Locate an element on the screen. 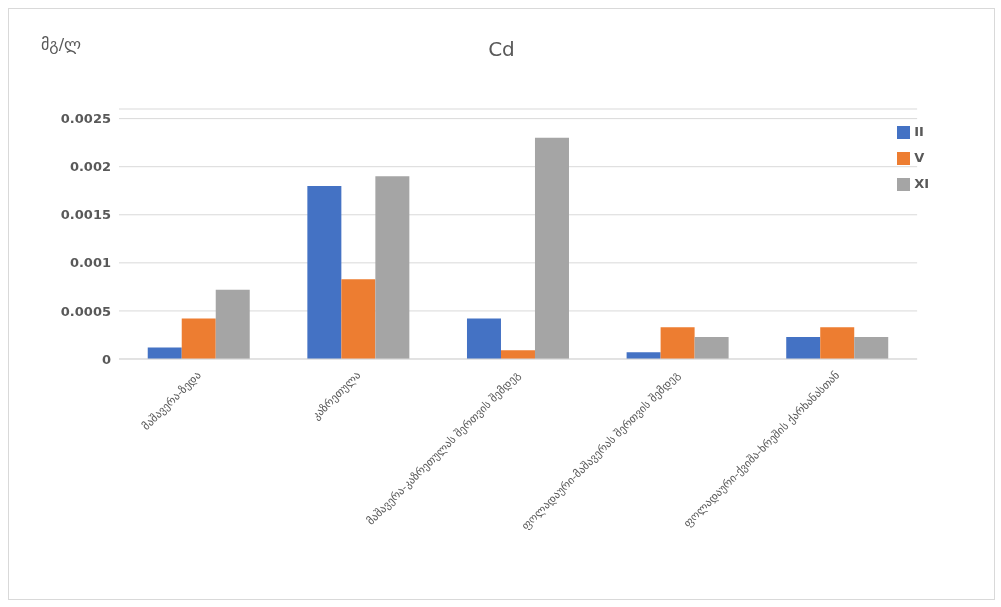 This screenshot has height=607, width=1001. y-tick-label: 0.001 is located at coordinates (90, 263).